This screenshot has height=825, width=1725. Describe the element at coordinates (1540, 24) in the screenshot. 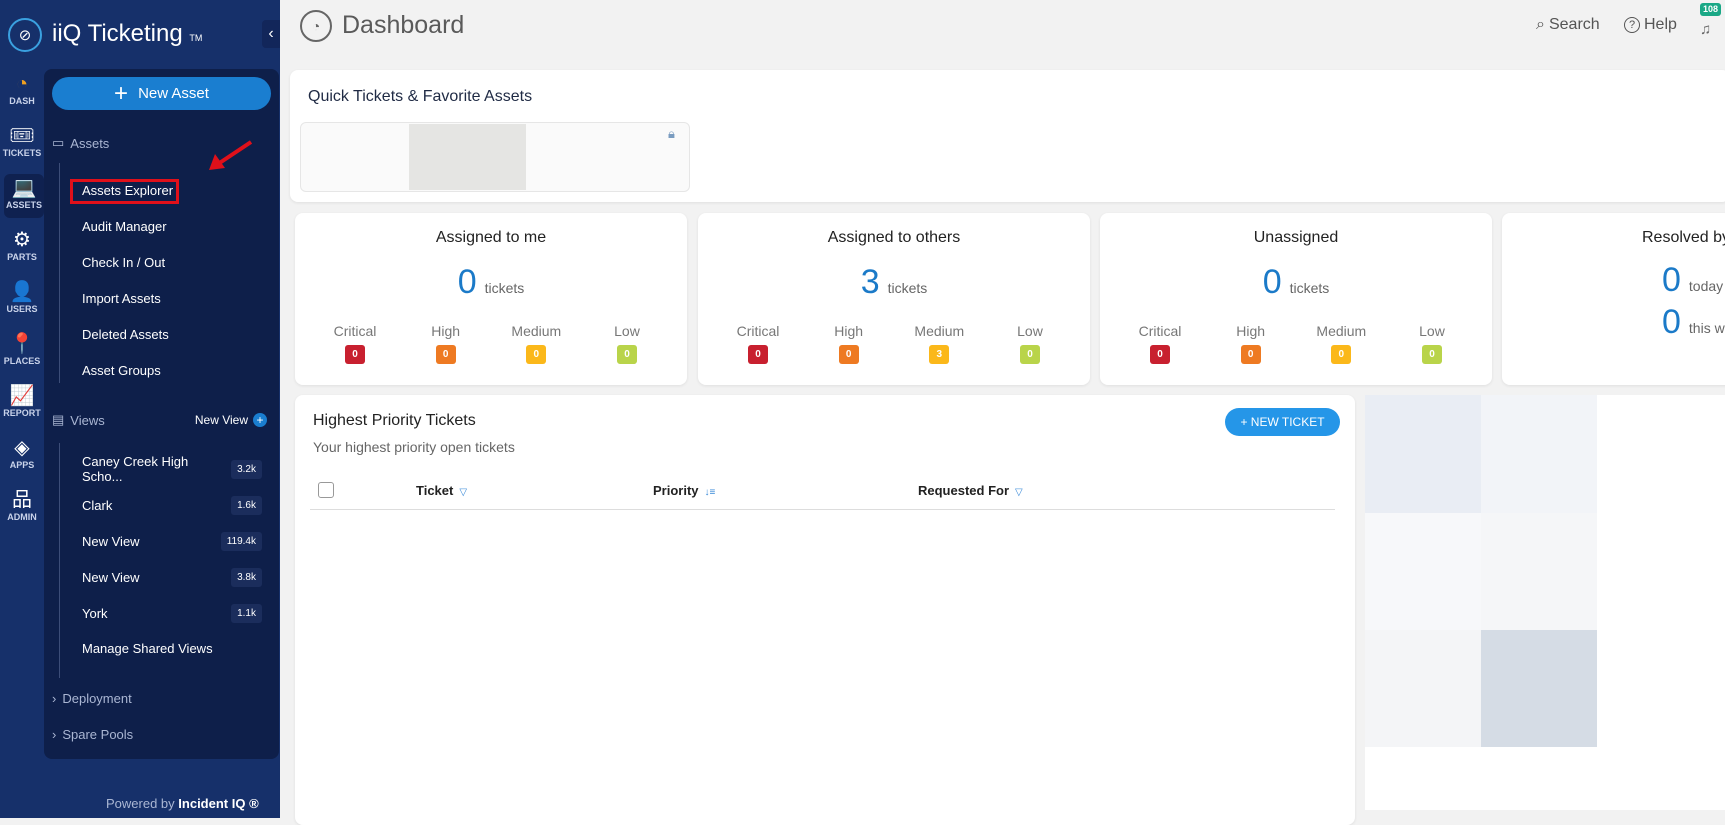

I see `search-icon: ⌕` at that location.